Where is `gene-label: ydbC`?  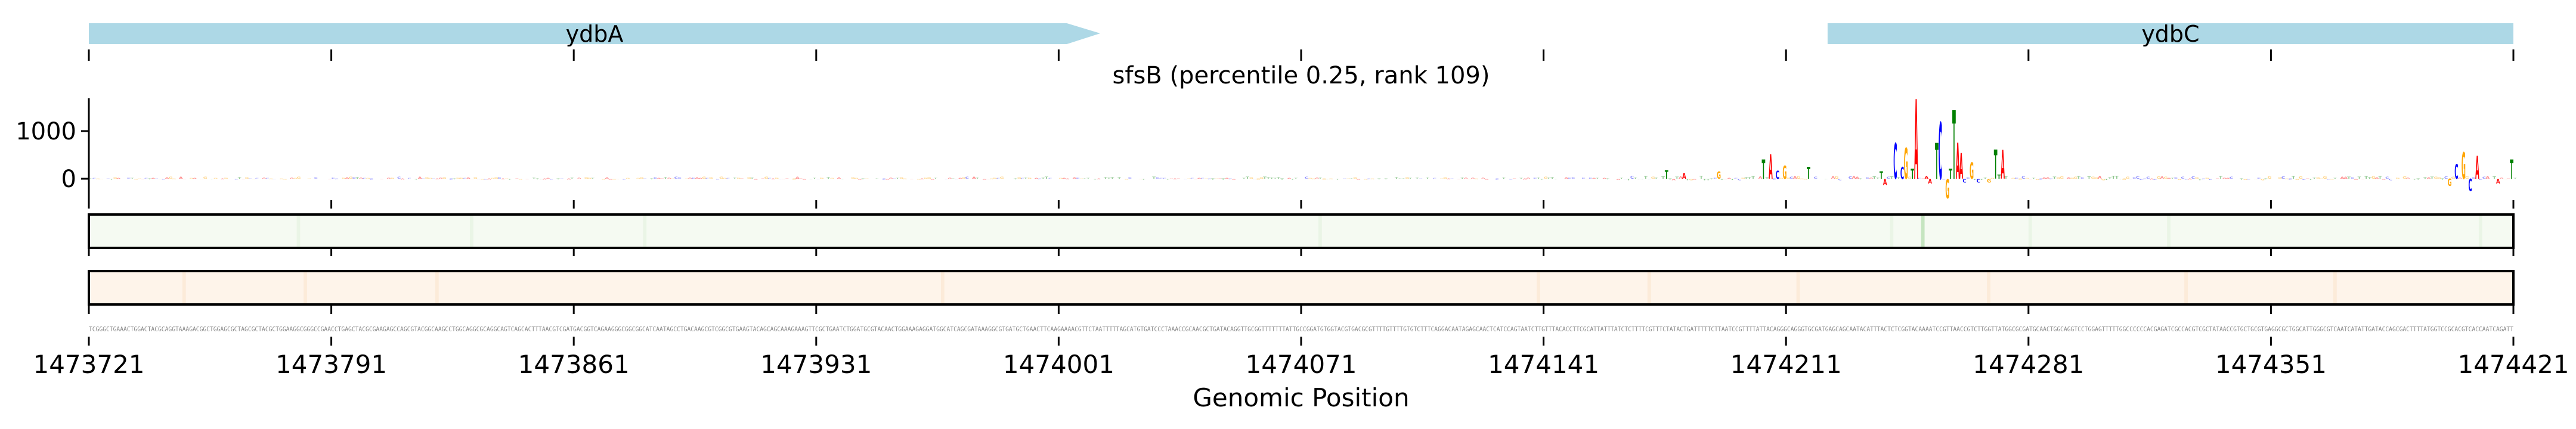
gene-label: ydbC is located at coordinates (2170, 34).